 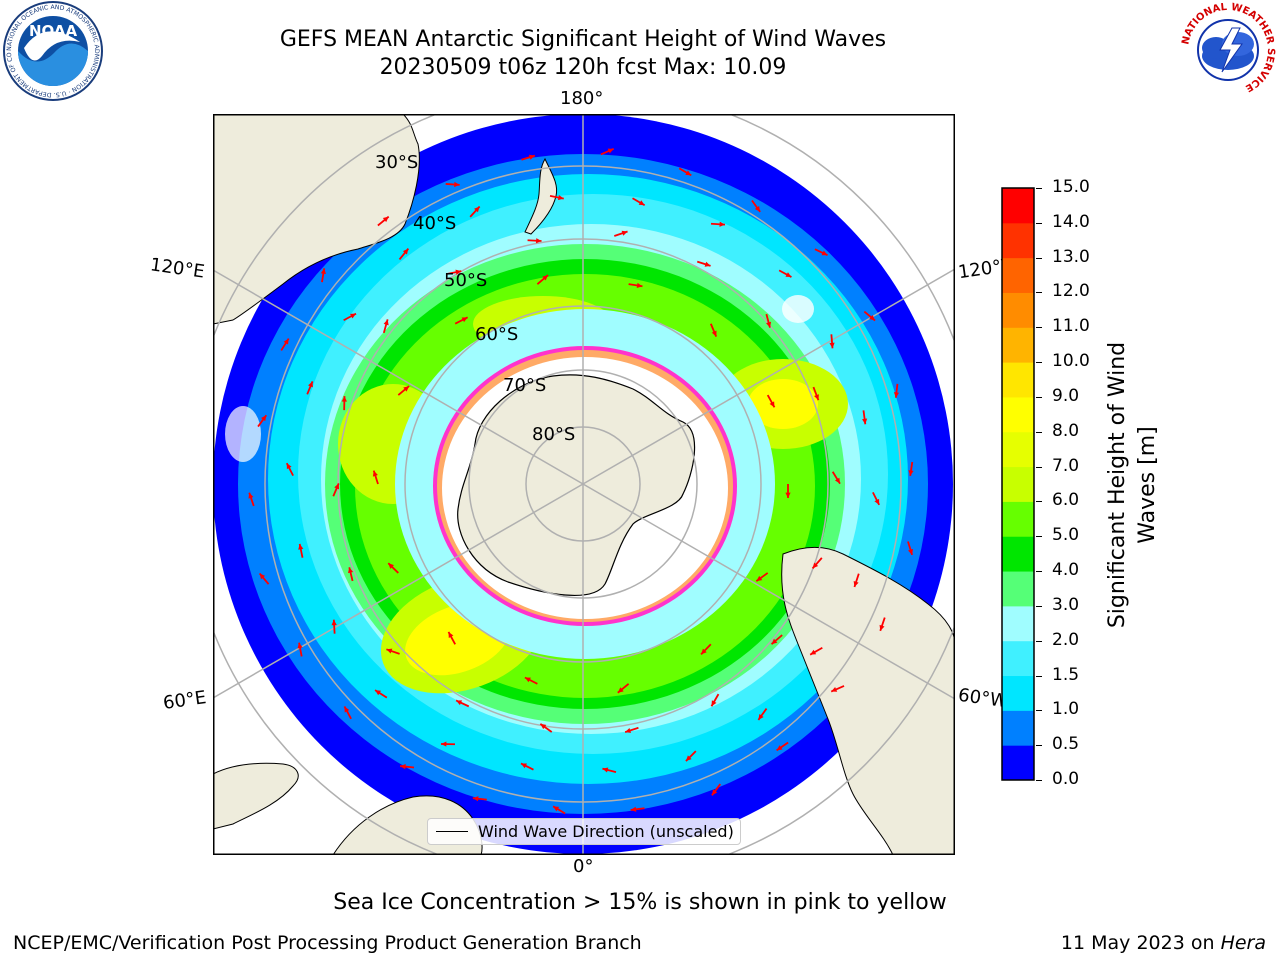 What do you see at coordinates (177, 268) in the screenshot?
I see `lon-label-120e: 120°E` at bounding box center [177, 268].